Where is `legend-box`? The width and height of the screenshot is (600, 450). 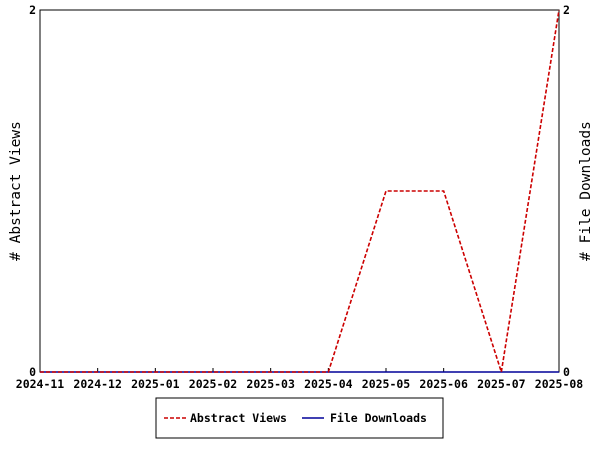
legend-box is located at coordinates (299, 418).